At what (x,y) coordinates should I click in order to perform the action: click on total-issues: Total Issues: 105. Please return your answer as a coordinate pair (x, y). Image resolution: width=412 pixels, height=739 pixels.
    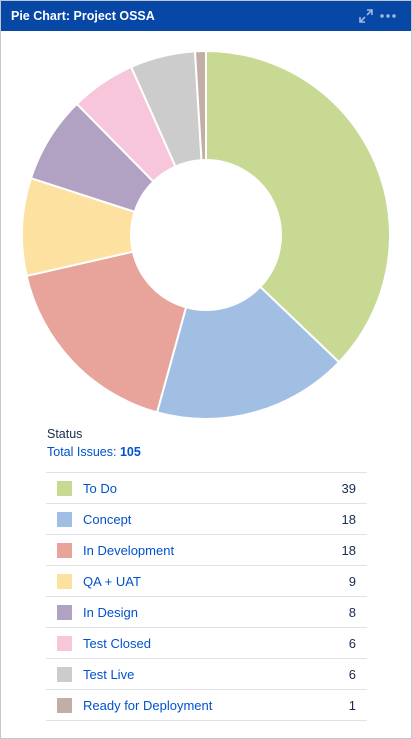
    Looking at the image, I should click on (94, 452).